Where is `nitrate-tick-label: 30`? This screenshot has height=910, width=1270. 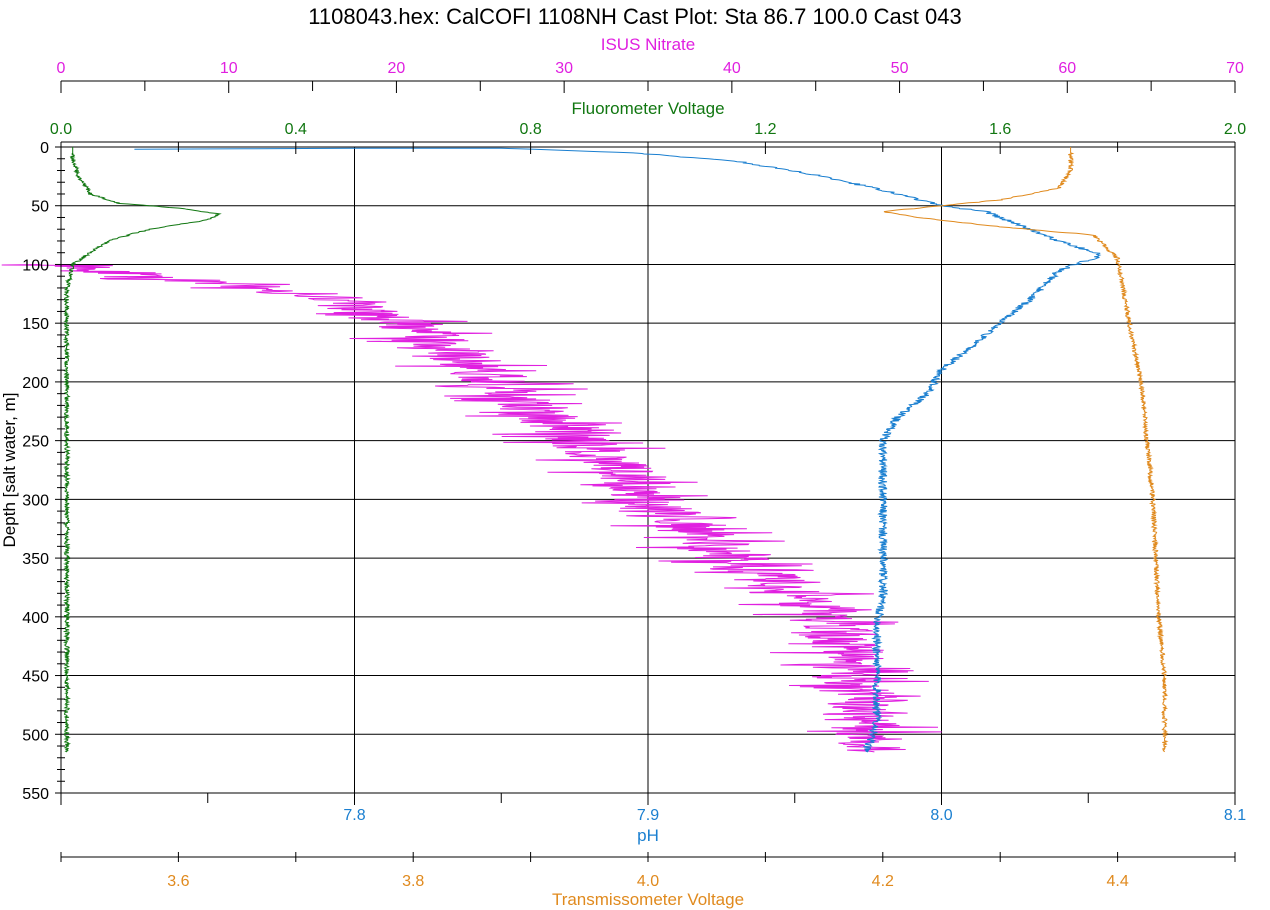
nitrate-tick-label: 30 is located at coordinates (564, 68).